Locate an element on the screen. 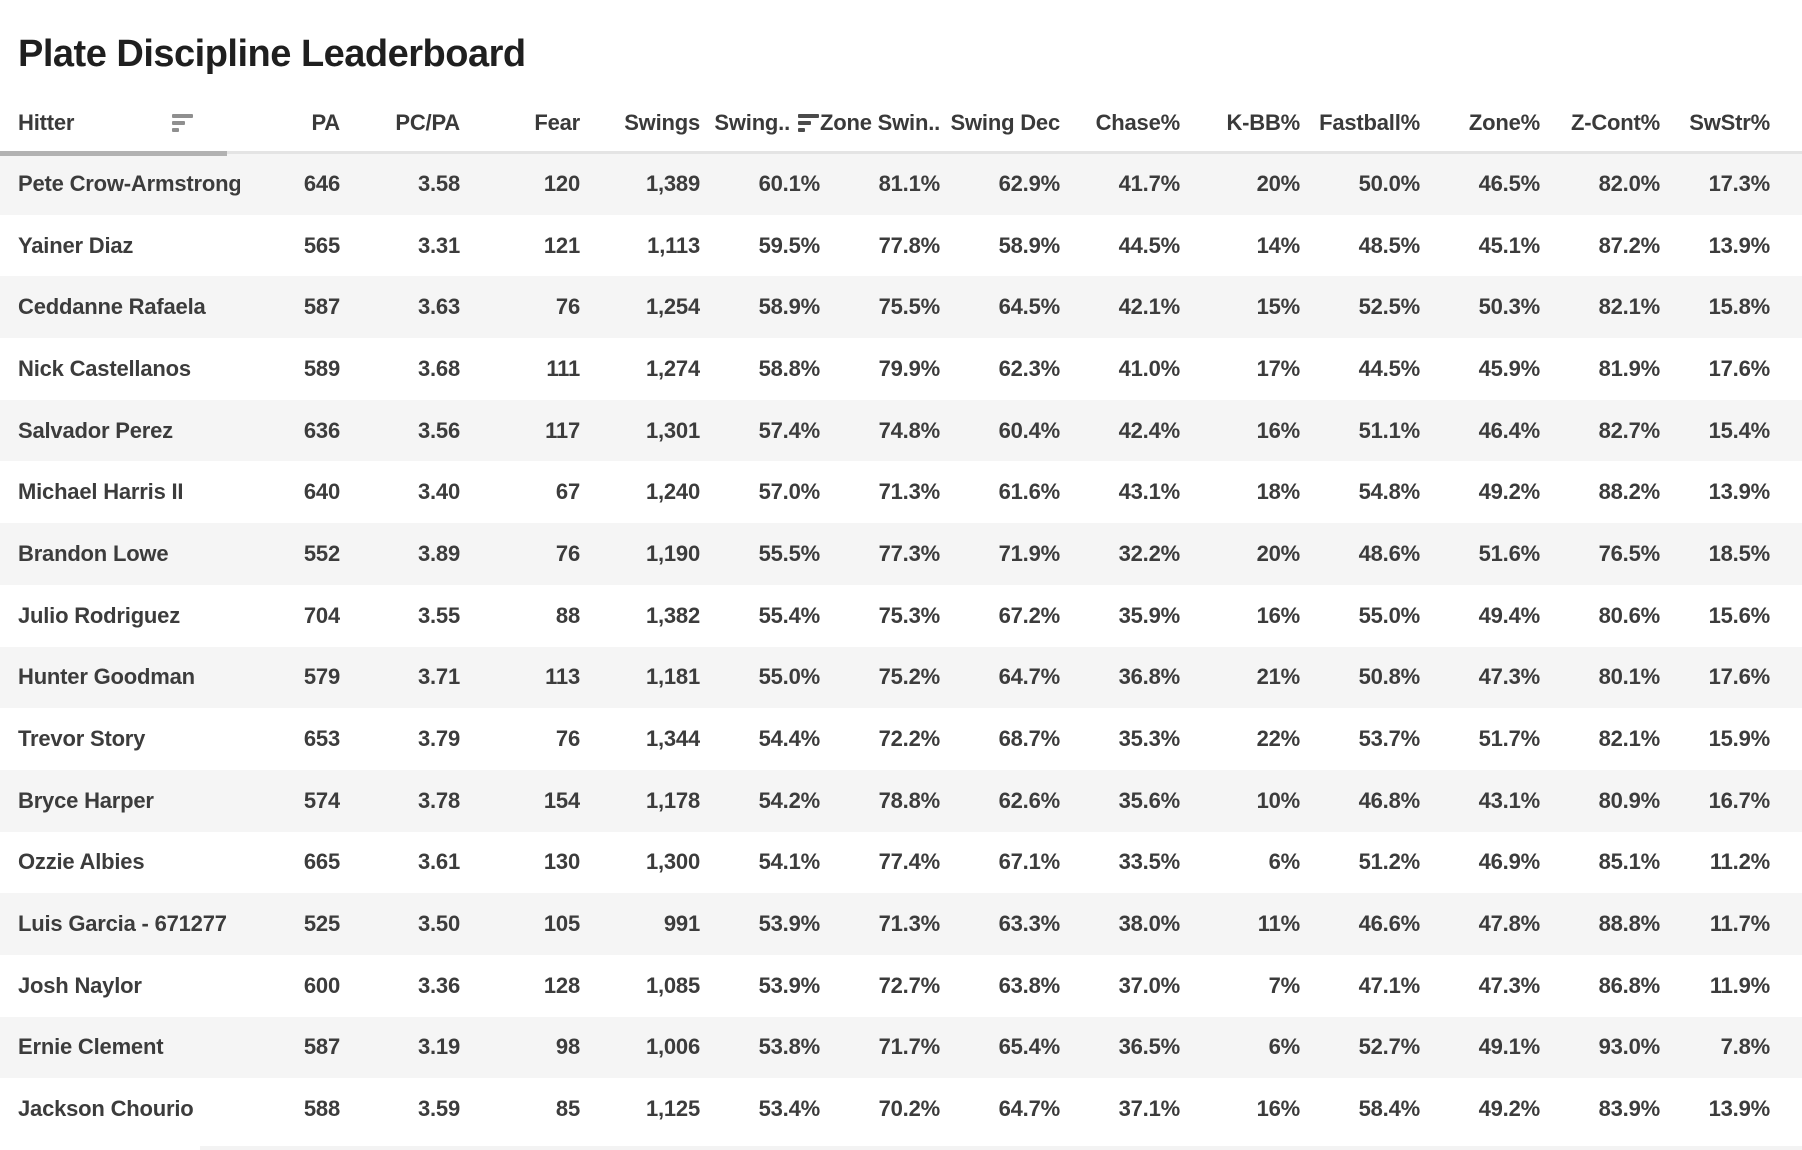  stat-cell: 81.1% is located at coordinates (909, 183).